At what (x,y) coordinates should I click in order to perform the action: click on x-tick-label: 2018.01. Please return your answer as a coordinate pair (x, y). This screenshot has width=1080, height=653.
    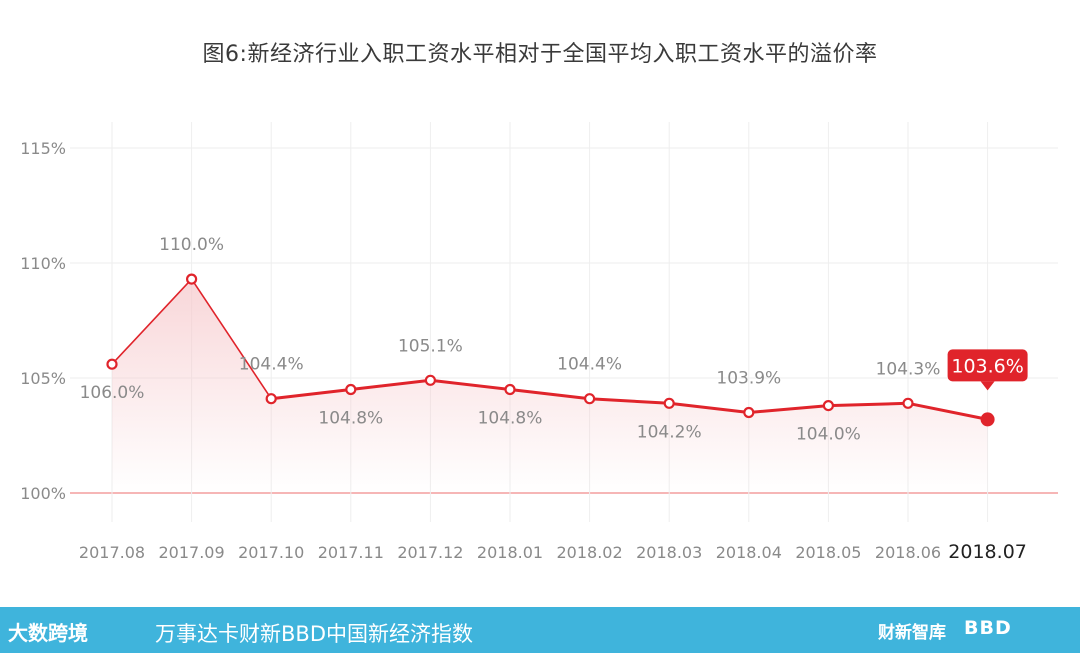
    Looking at the image, I should click on (510, 552).